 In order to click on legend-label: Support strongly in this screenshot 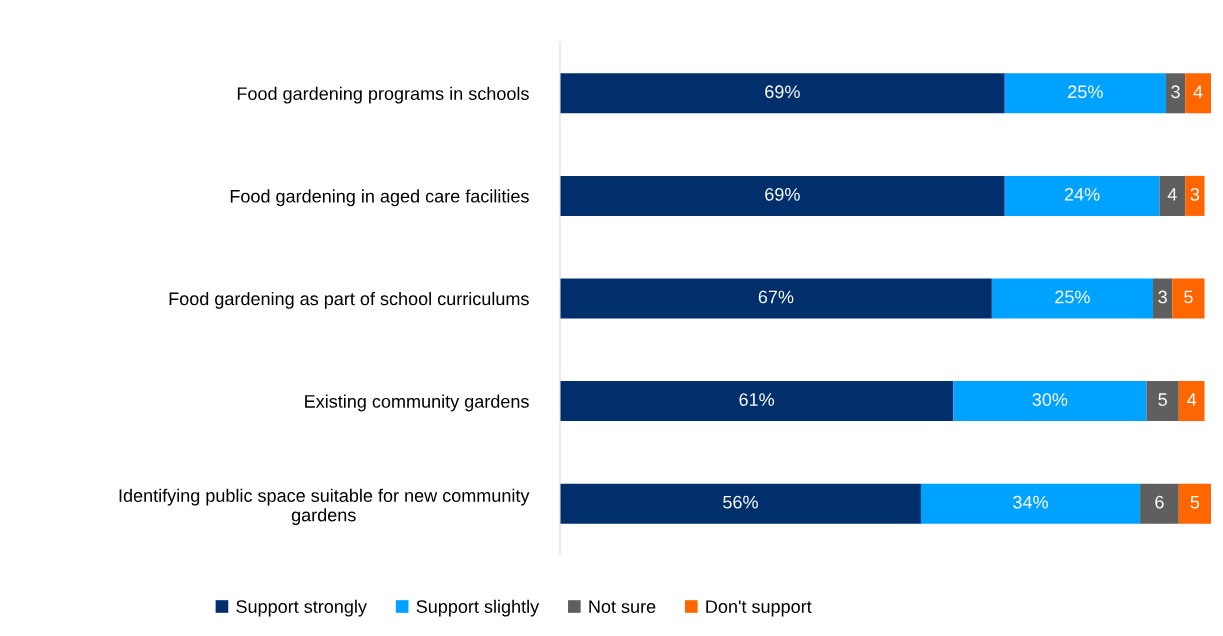, I will do `click(301, 608)`.